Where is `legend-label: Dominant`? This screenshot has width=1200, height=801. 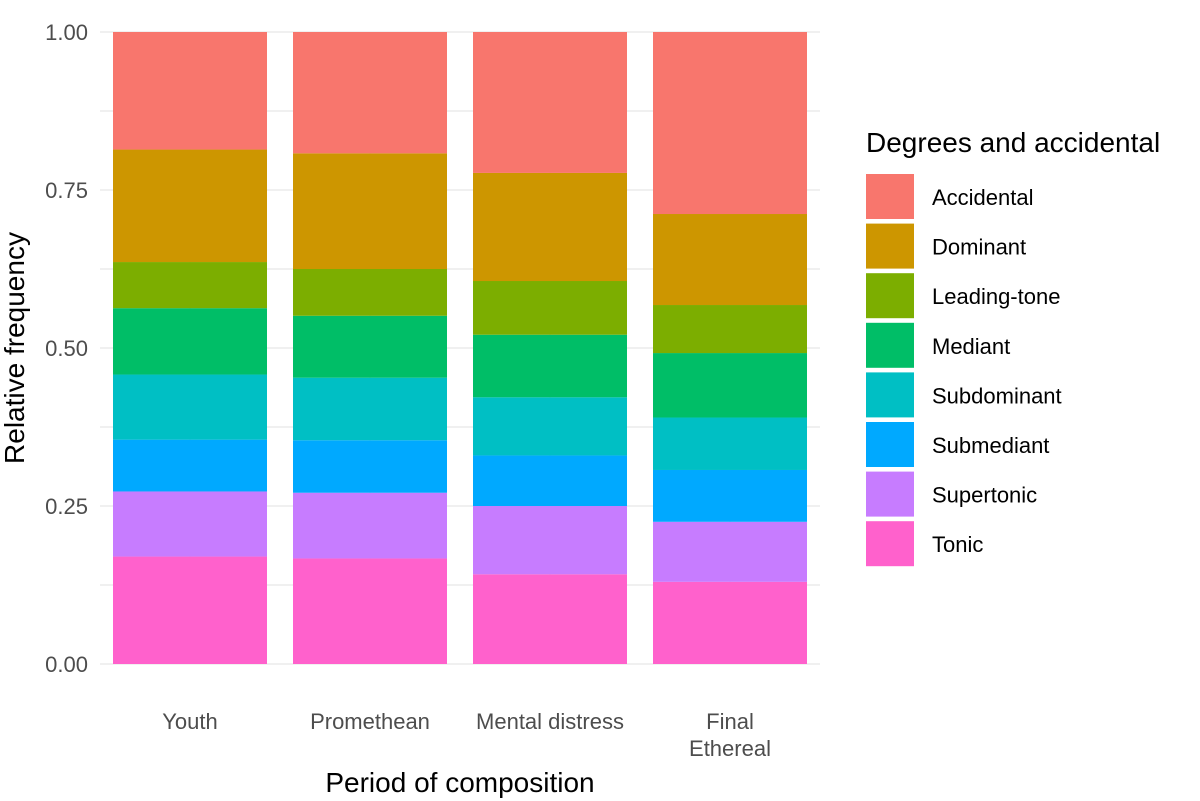 legend-label: Dominant is located at coordinates (979, 247).